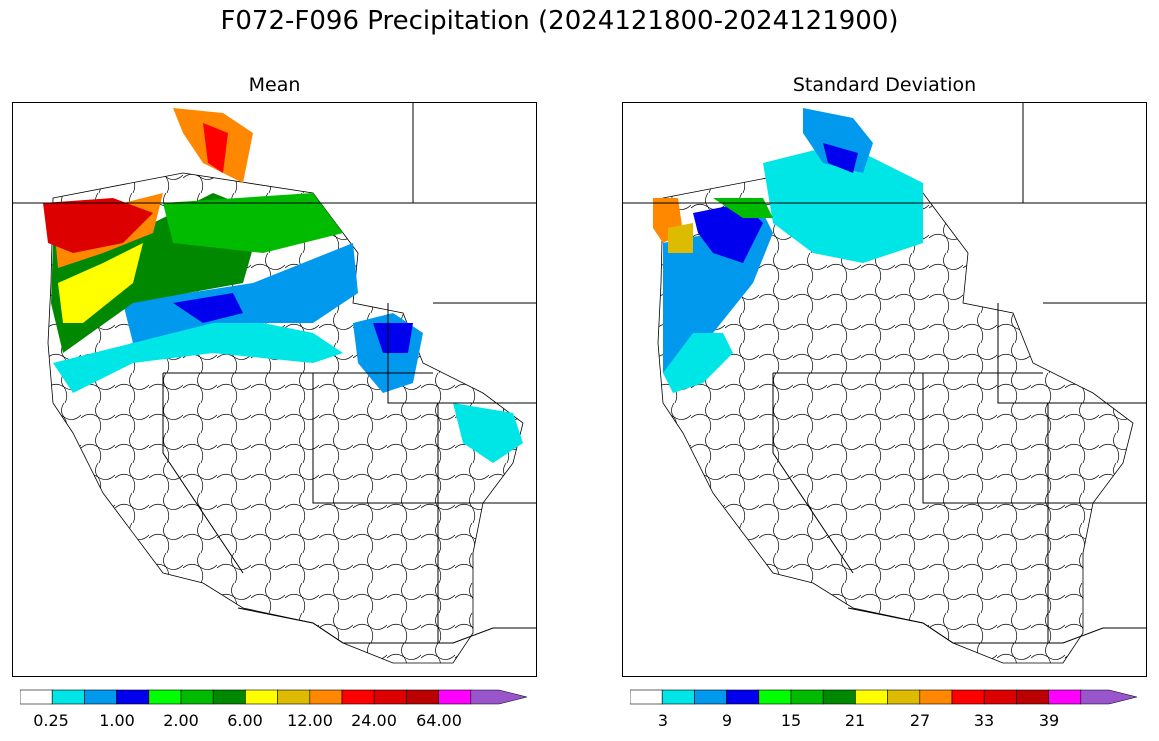 This screenshot has height=741, width=1159. Describe the element at coordinates (884, 85) in the screenshot. I see `std-panel-title: Standard Deviation` at that location.